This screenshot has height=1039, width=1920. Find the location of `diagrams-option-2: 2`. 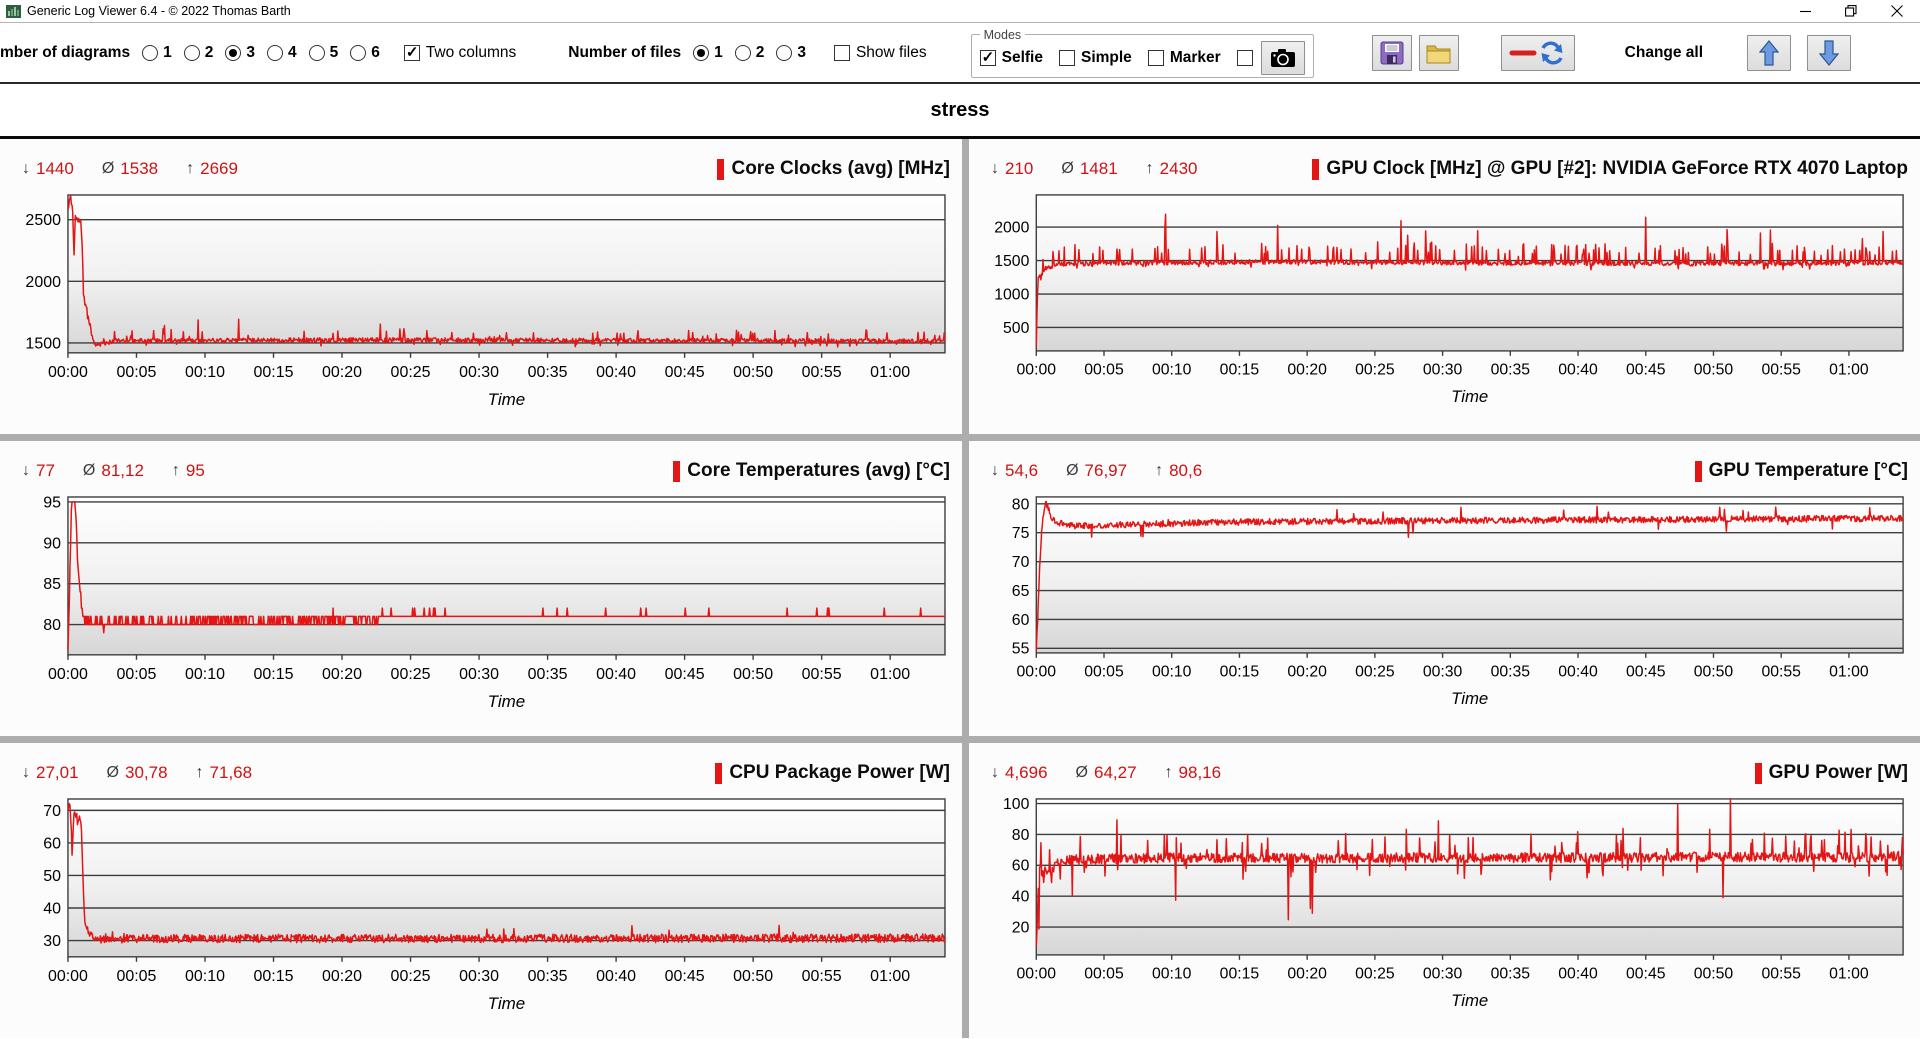

diagrams-option-2: 2 is located at coordinates (198, 53).